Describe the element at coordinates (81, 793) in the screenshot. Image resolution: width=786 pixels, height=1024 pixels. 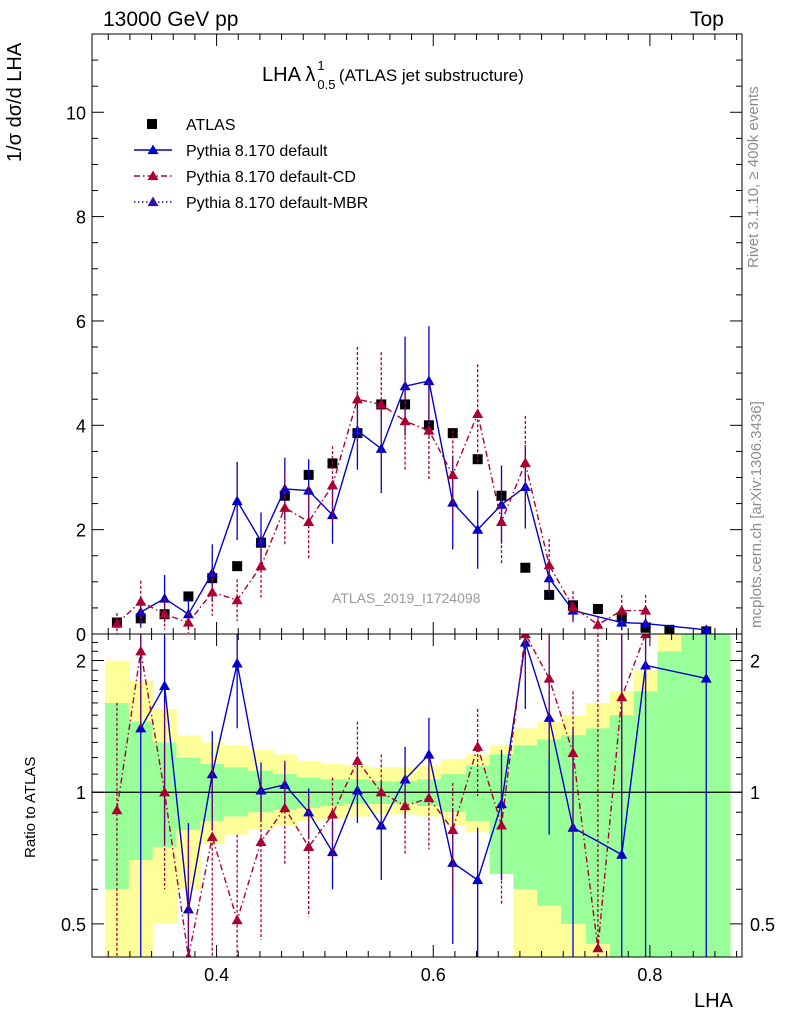
I see `ratio-y-tick-label-left: 1` at that location.